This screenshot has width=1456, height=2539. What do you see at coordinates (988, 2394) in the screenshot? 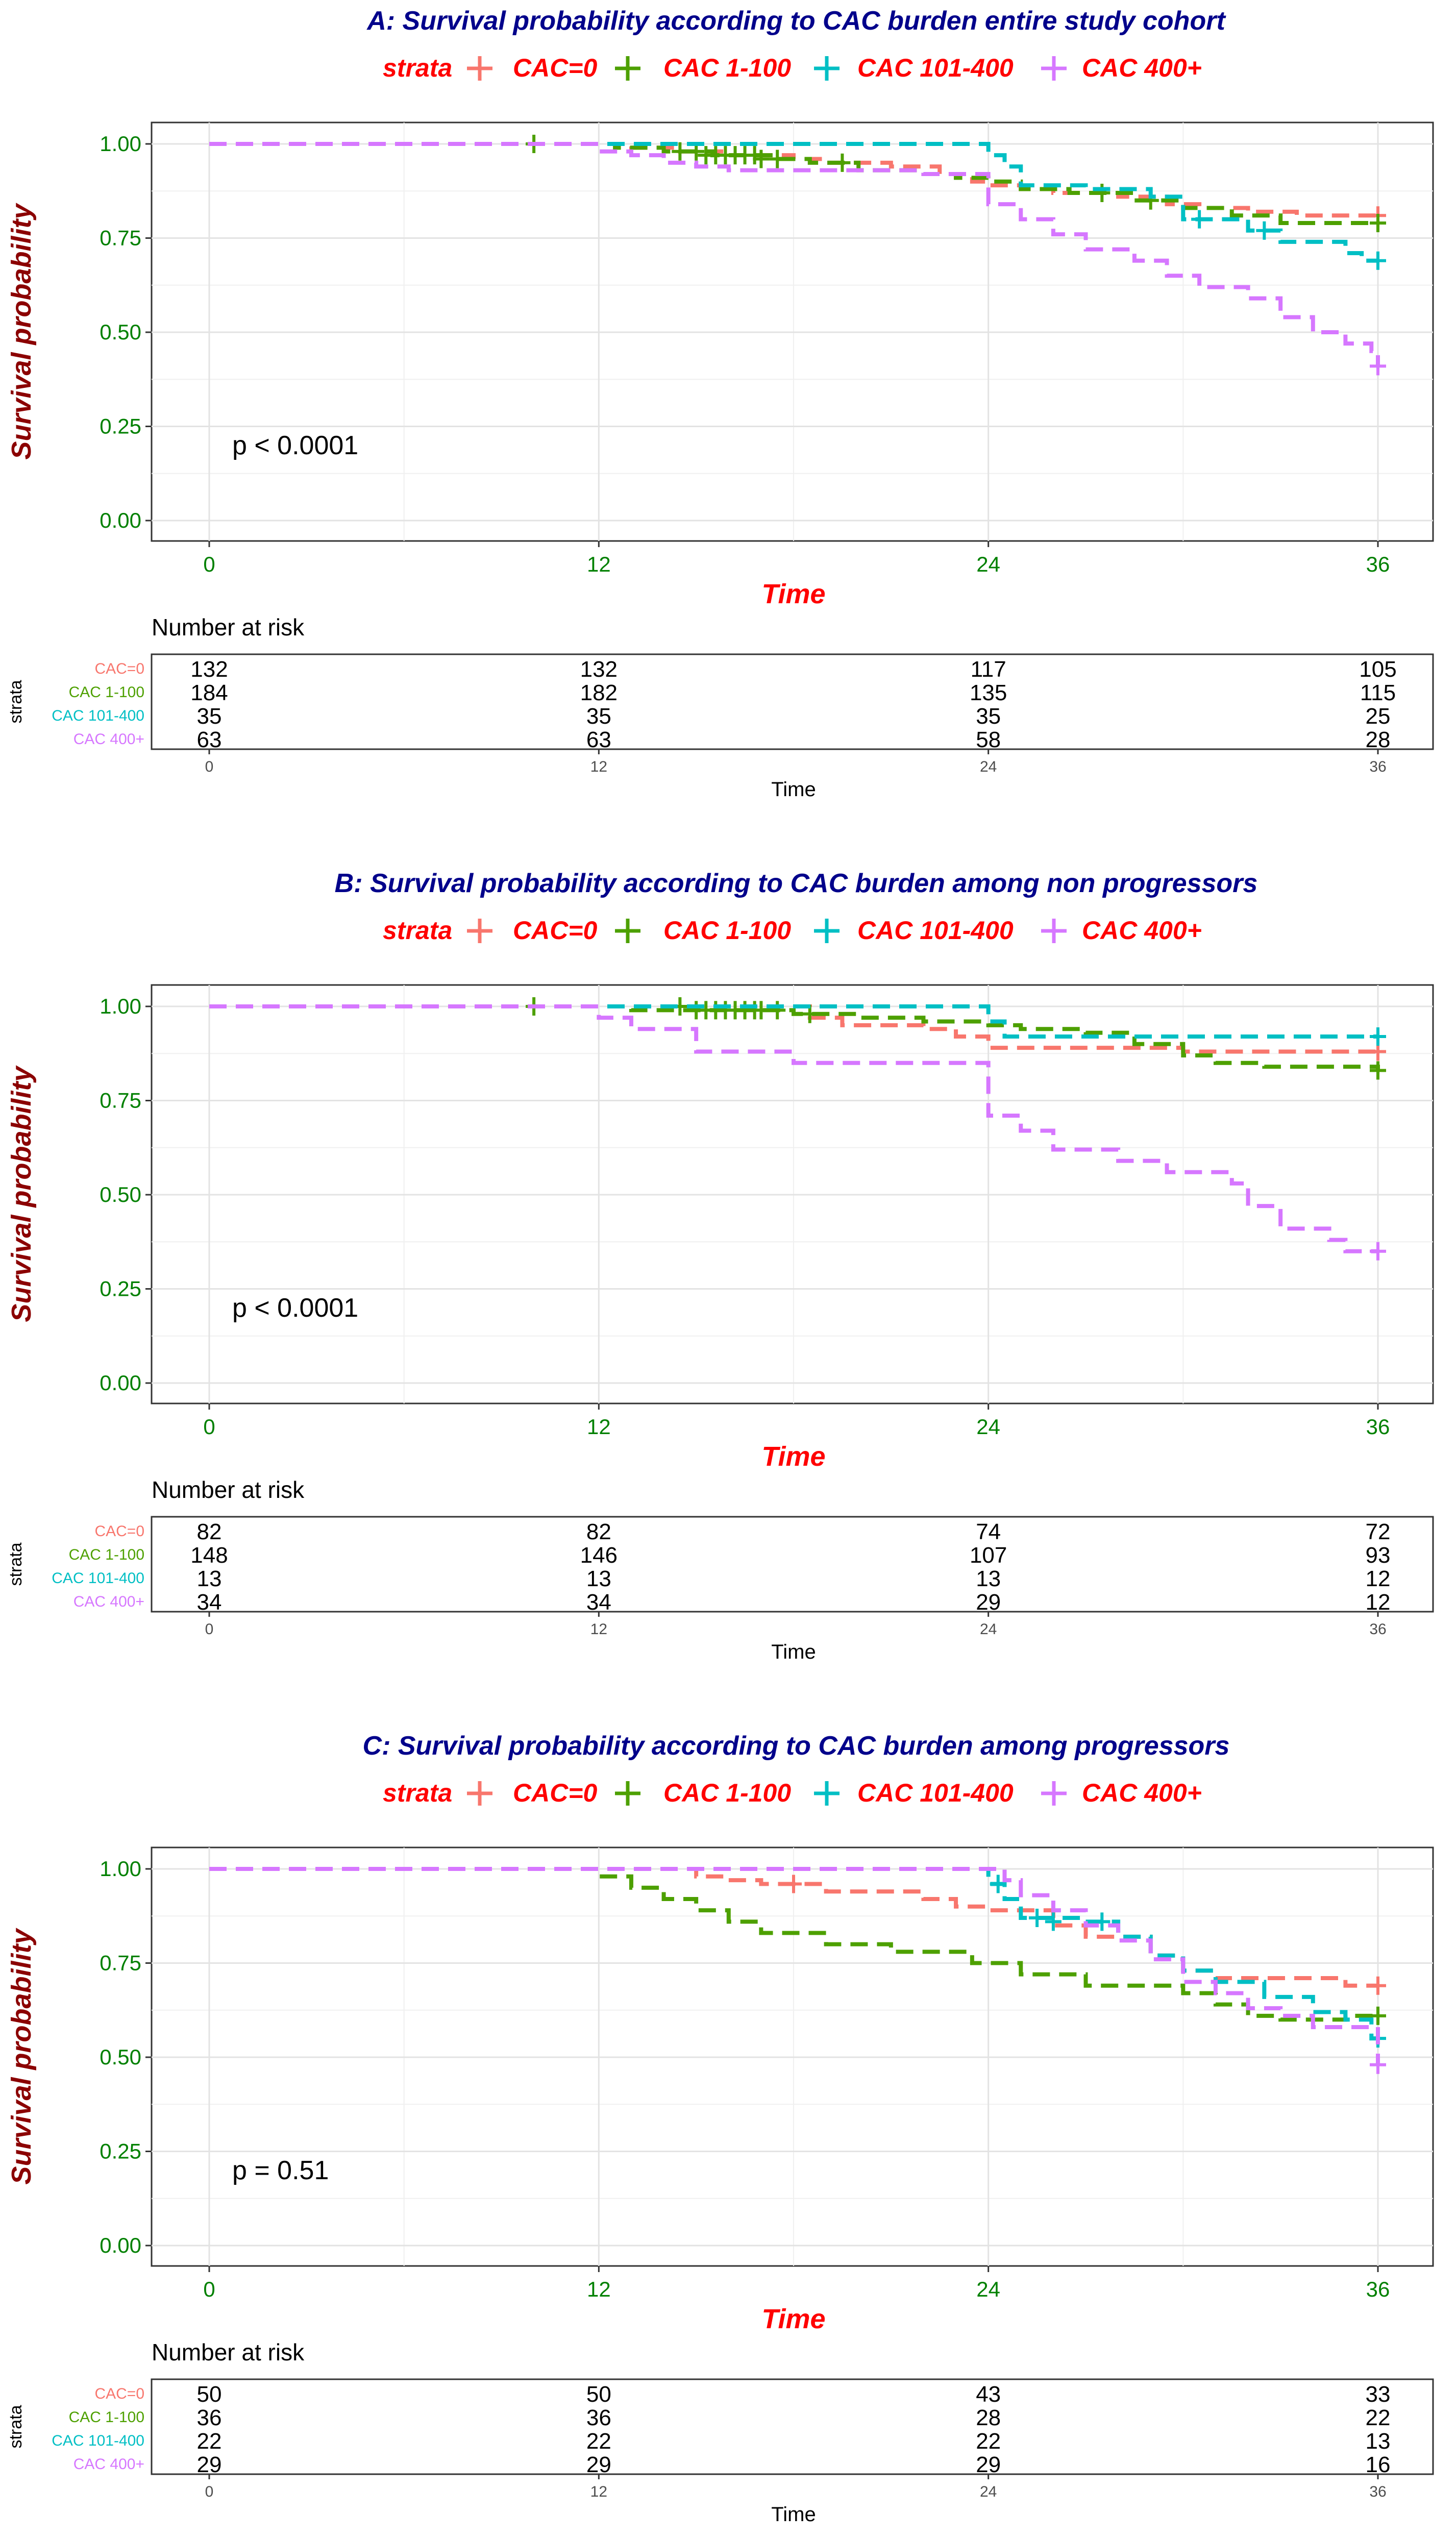
I see `risk-count: 43` at bounding box center [988, 2394].